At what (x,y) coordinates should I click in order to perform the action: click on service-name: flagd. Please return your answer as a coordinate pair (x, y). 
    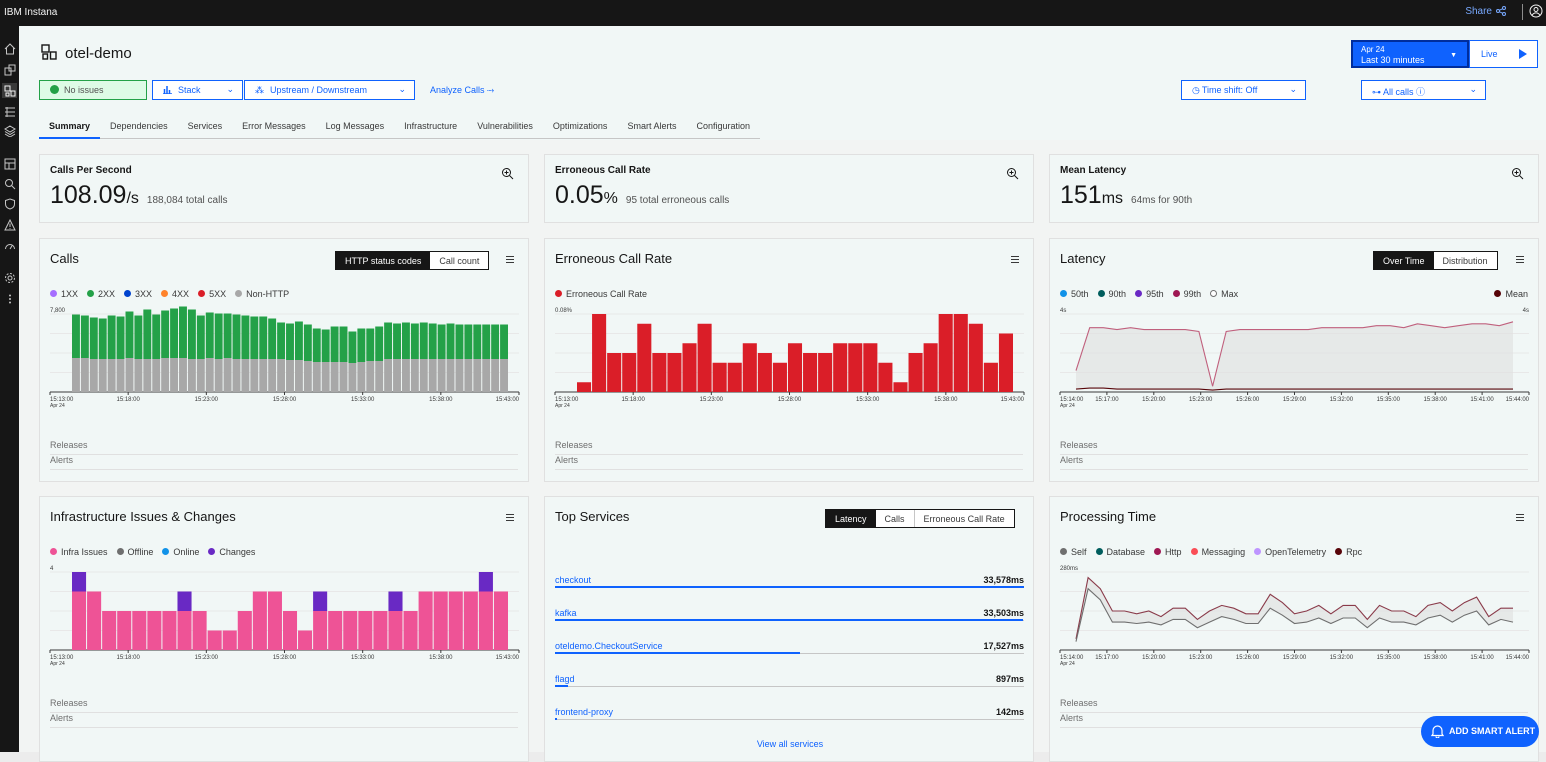
    Looking at the image, I should click on (565, 679).